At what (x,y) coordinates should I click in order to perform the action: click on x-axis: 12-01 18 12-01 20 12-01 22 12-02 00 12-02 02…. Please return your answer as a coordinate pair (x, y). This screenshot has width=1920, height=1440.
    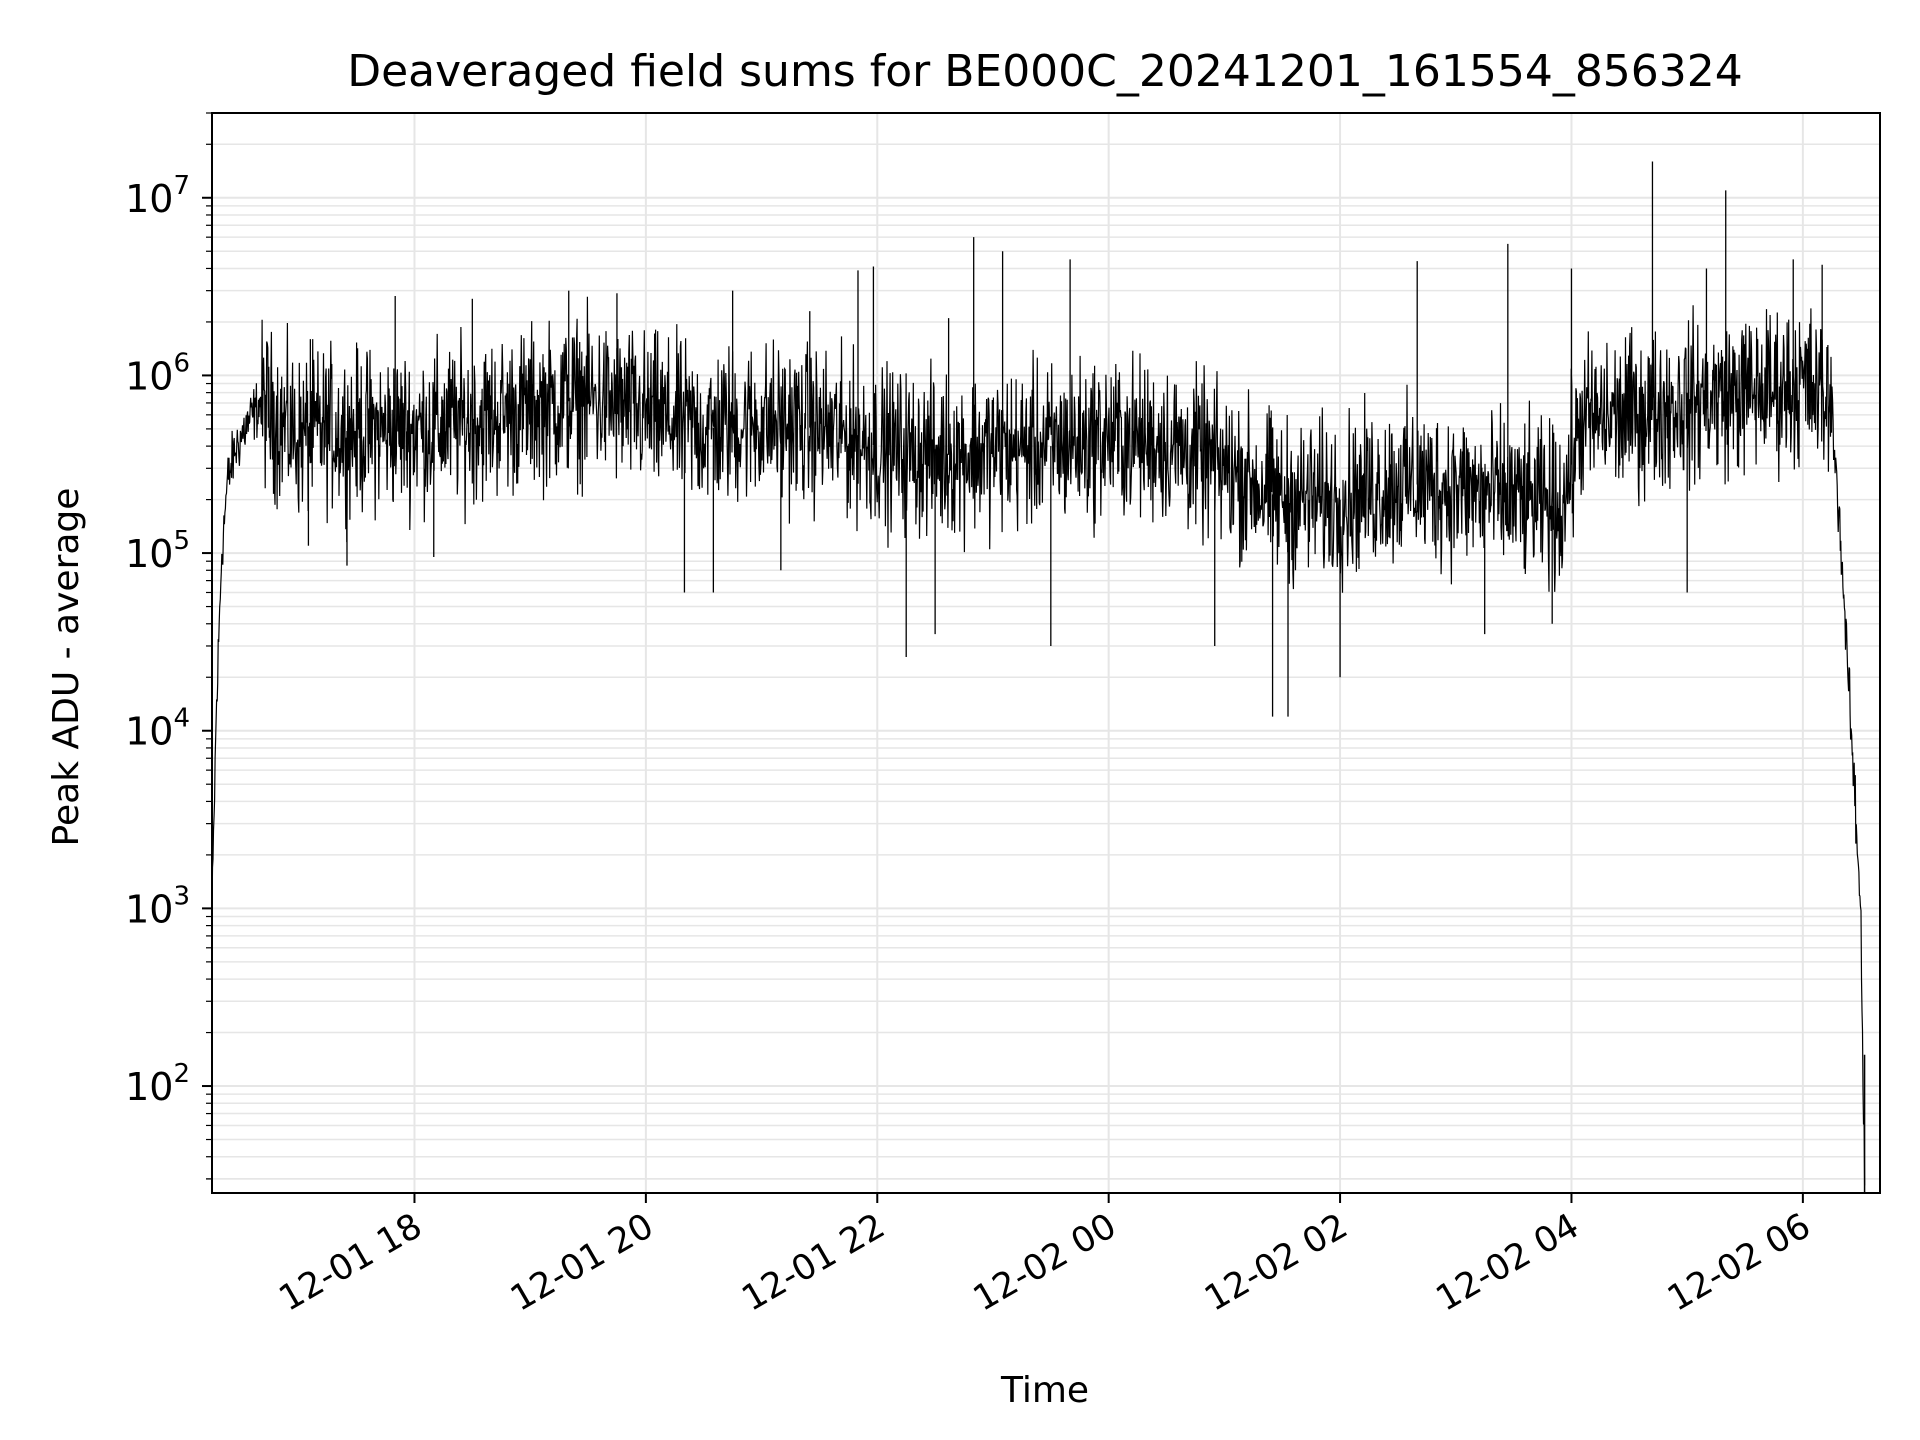
    Looking at the image, I should click on (1045, 1256).